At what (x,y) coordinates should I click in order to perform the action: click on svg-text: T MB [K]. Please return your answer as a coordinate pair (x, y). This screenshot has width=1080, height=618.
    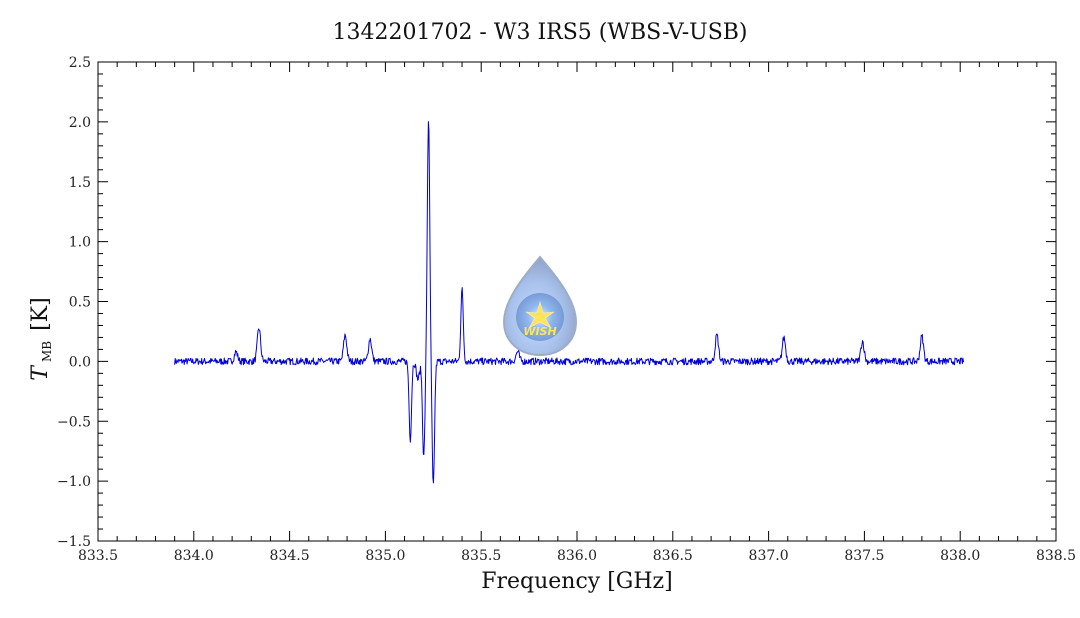
    Looking at the image, I should click on (41, 338).